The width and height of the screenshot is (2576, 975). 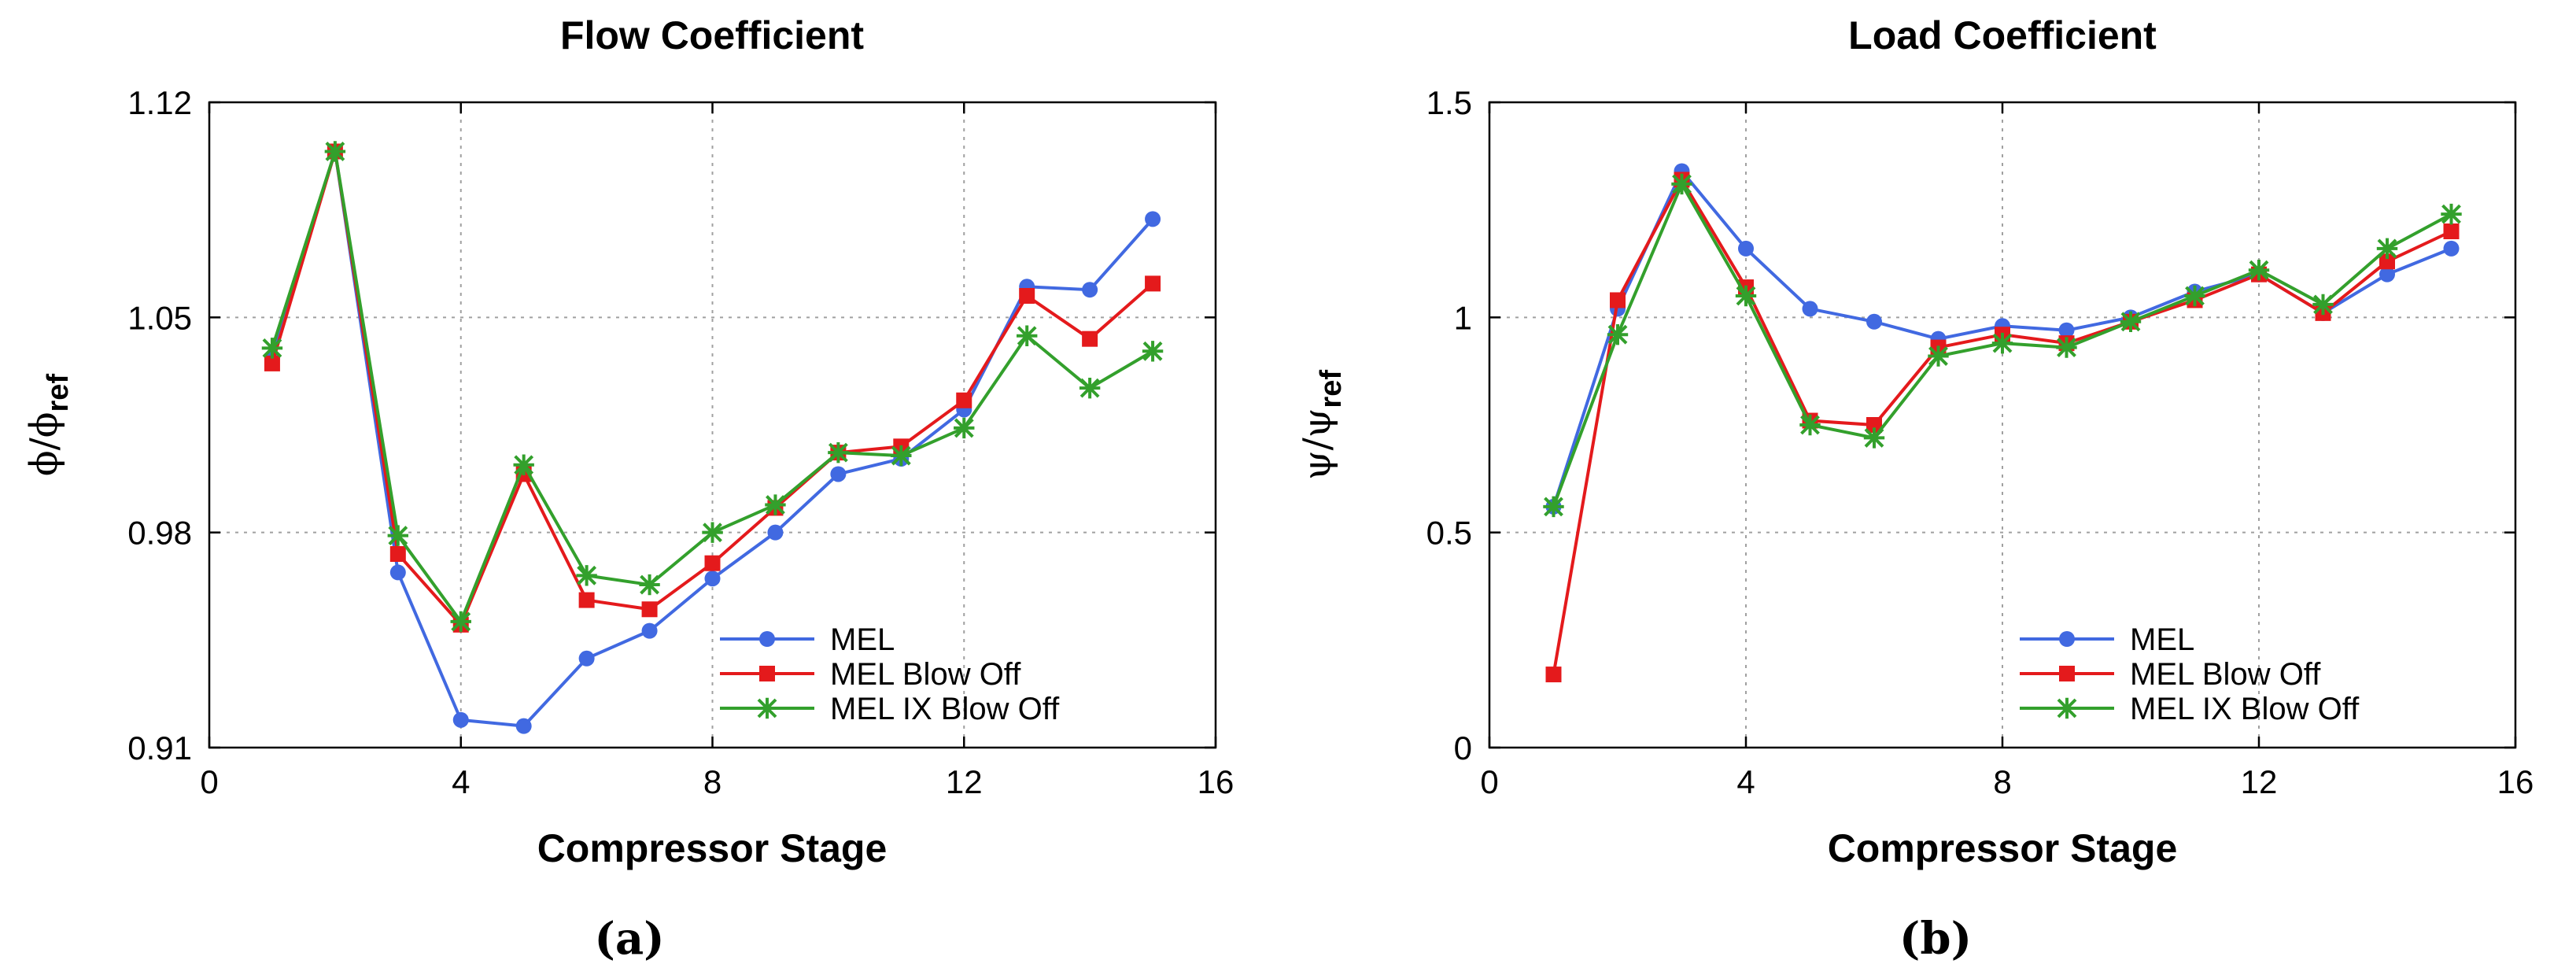 What do you see at coordinates (1463, 748) in the screenshot?
I see `y-tick-label: 0` at bounding box center [1463, 748].